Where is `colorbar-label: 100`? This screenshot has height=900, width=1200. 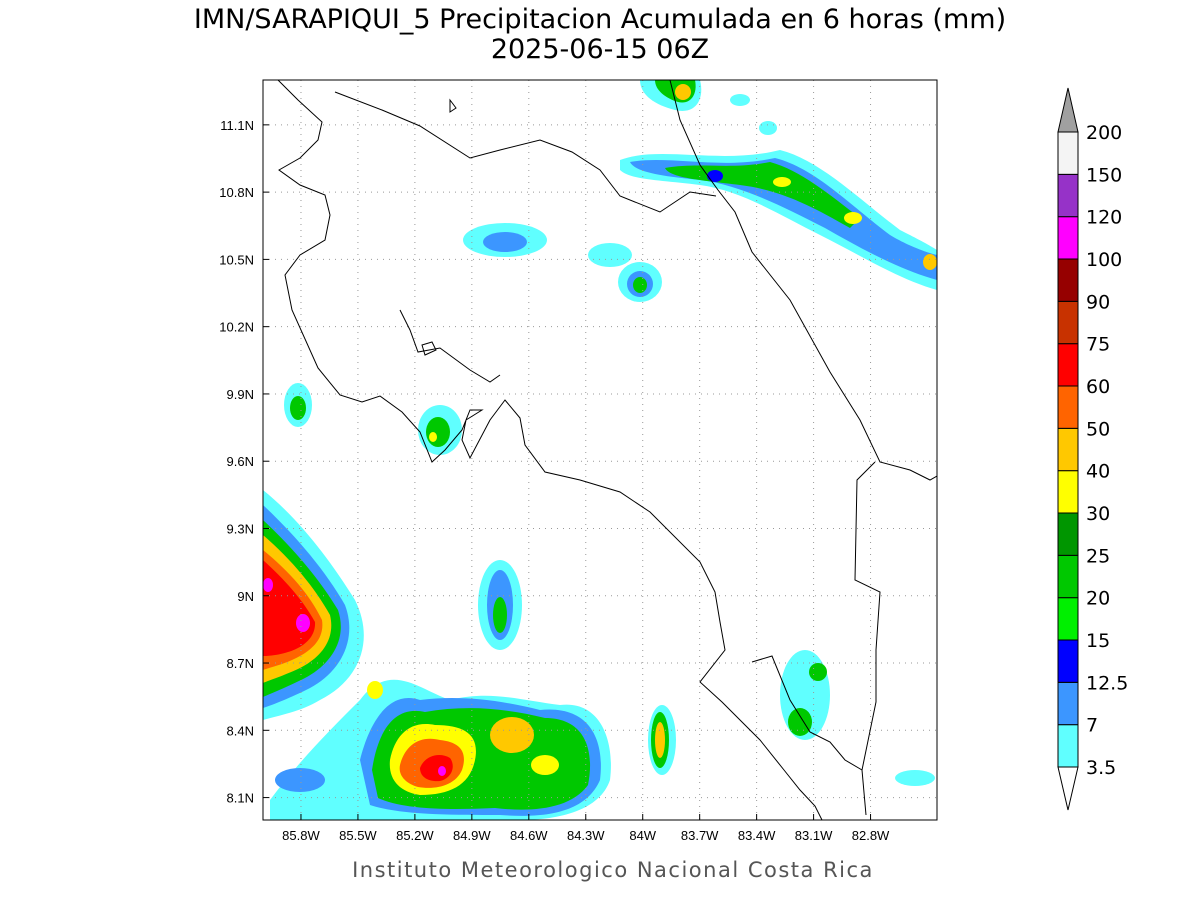
colorbar-label: 100 is located at coordinates (1104, 260).